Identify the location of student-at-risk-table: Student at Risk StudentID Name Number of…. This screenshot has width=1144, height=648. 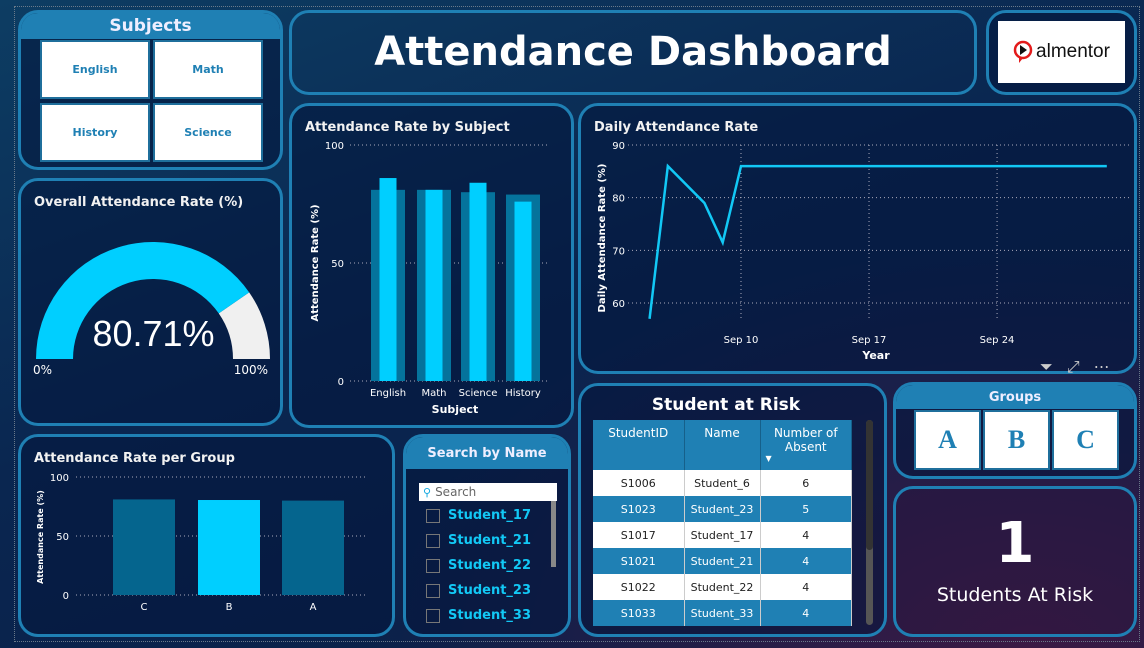
(732, 510).